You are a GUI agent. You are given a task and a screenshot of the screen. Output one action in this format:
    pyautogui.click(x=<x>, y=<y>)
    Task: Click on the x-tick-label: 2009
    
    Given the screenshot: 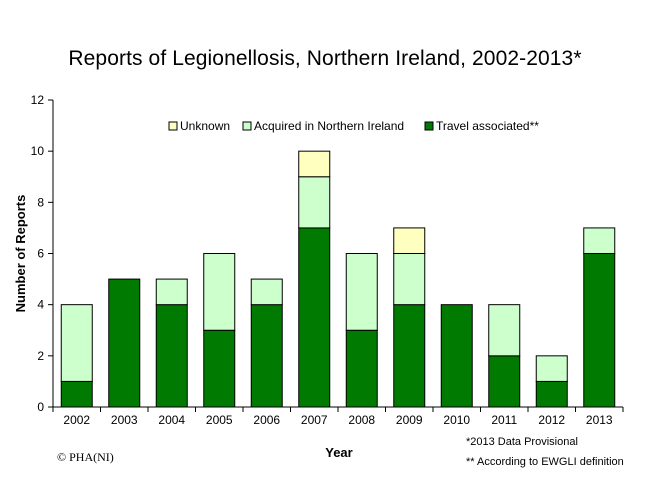 What is the action you would take?
    pyautogui.click(x=409, y=420)
    